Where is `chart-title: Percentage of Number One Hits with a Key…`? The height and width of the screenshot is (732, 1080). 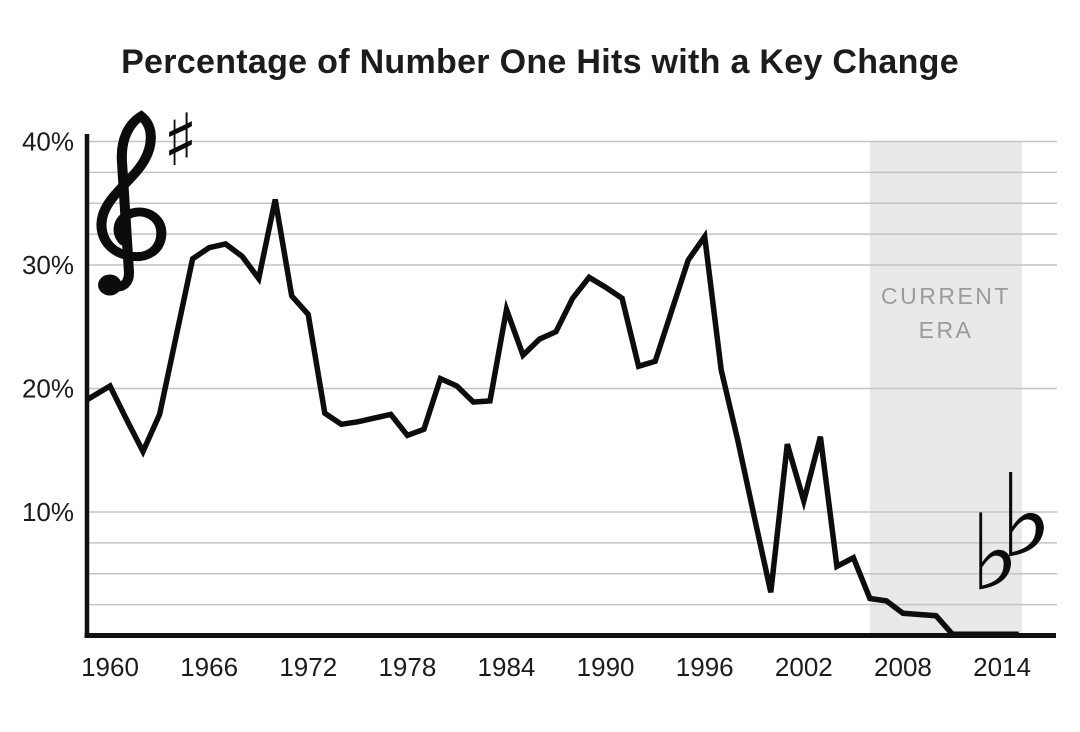 chart-title: Percentage of Number One Hits with a Key… is located at coordinates (540, 62).